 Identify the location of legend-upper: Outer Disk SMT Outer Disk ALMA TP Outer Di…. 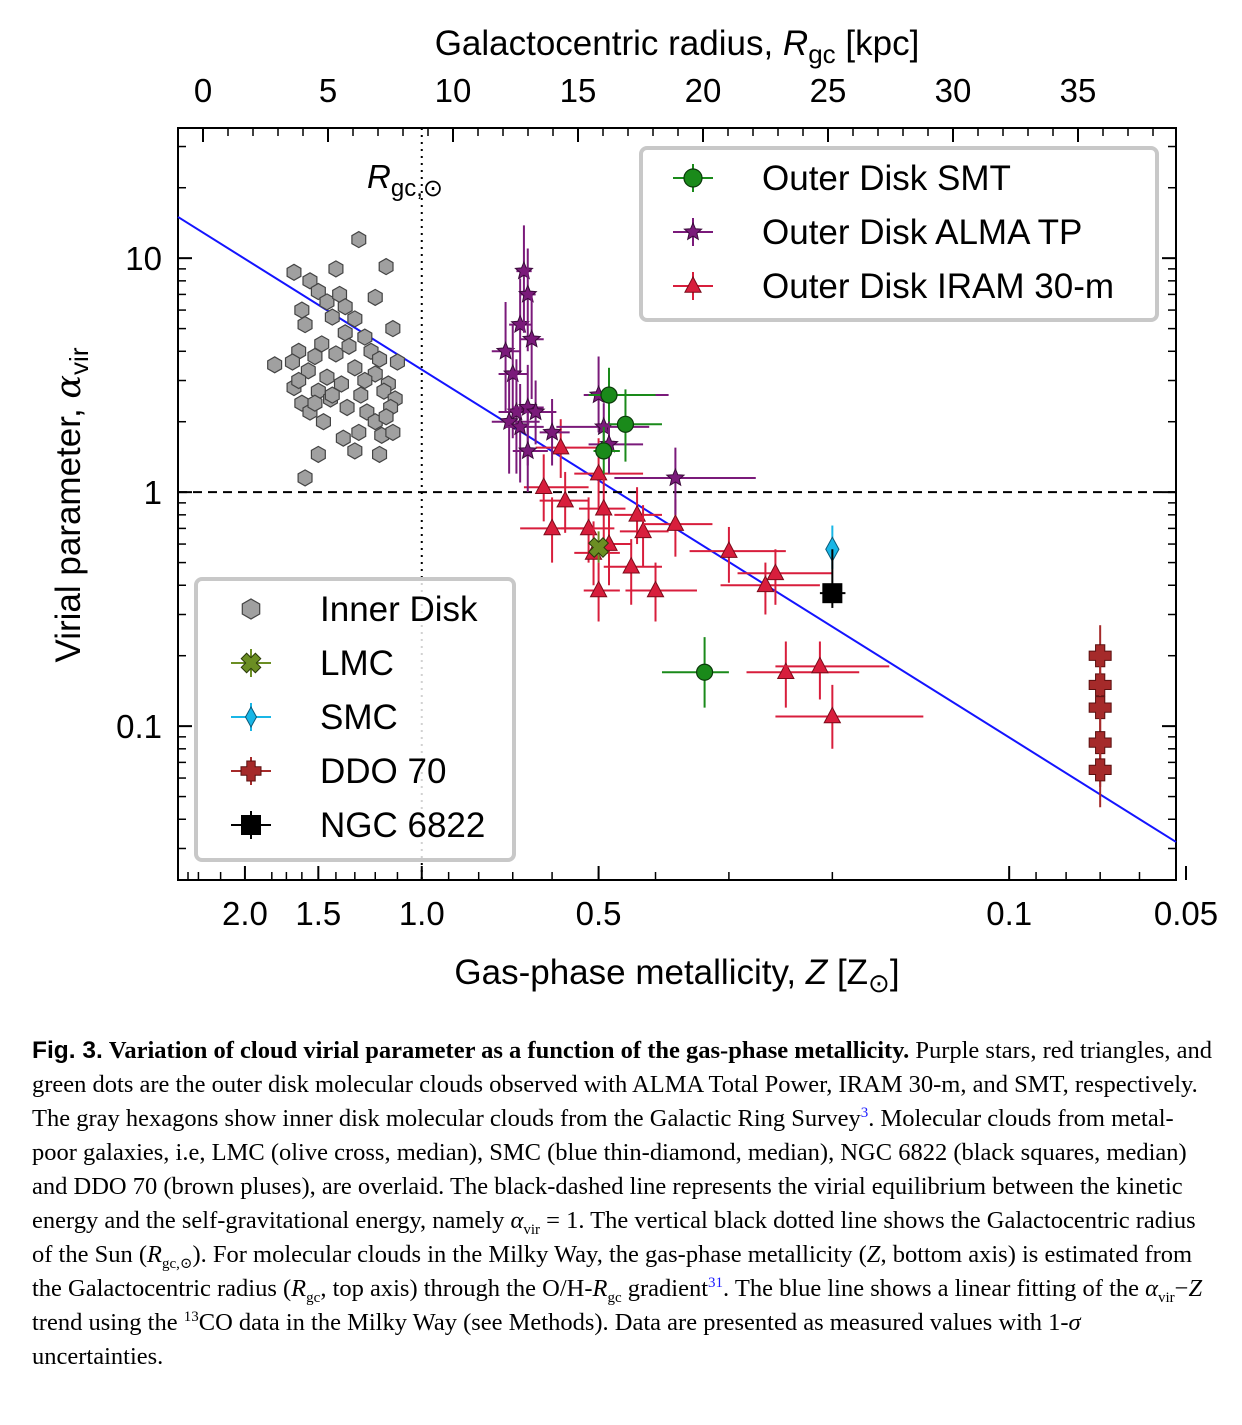
(899, 234).